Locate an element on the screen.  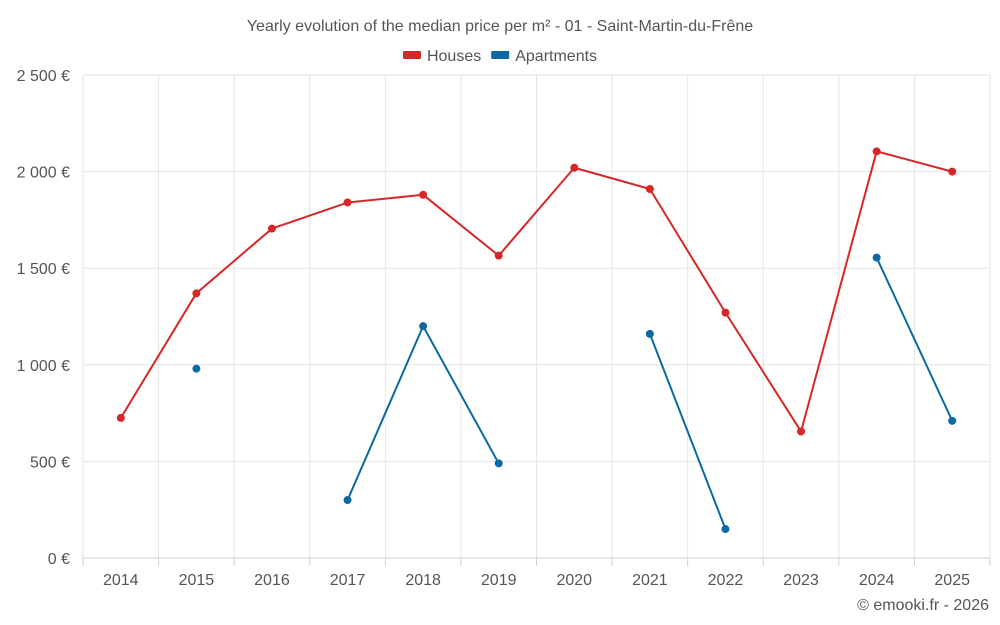
y-tick-label: 1 000 € is located at coordinates (43, 366).